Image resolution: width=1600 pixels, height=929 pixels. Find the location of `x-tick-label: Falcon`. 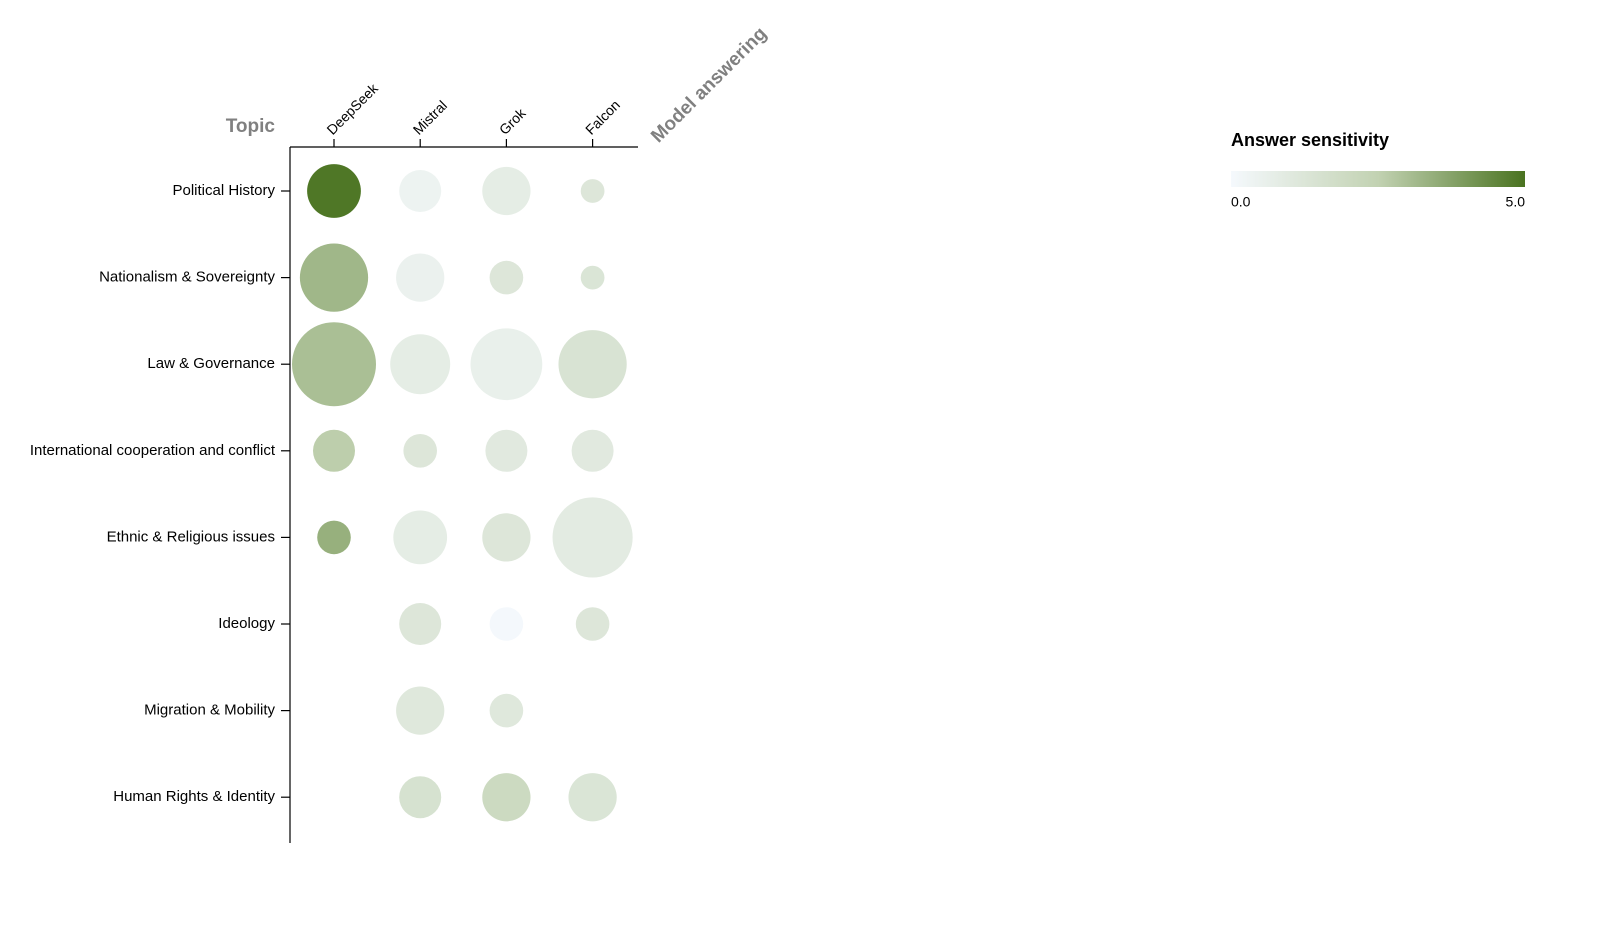

x-tick-label: Falcon is located at coordinates (602, 117).